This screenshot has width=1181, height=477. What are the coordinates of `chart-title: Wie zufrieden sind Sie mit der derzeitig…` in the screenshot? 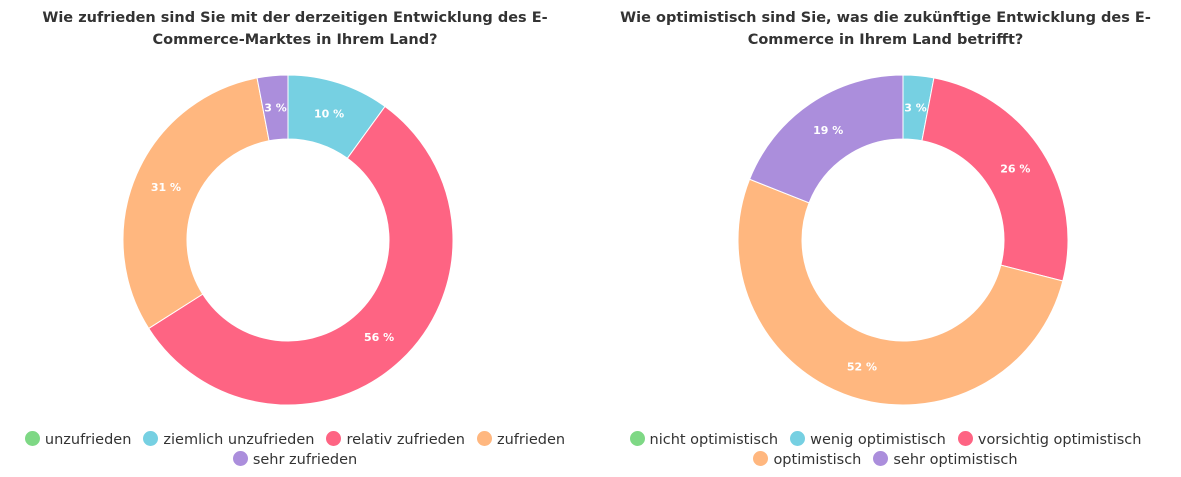 It's located at (295, 29).